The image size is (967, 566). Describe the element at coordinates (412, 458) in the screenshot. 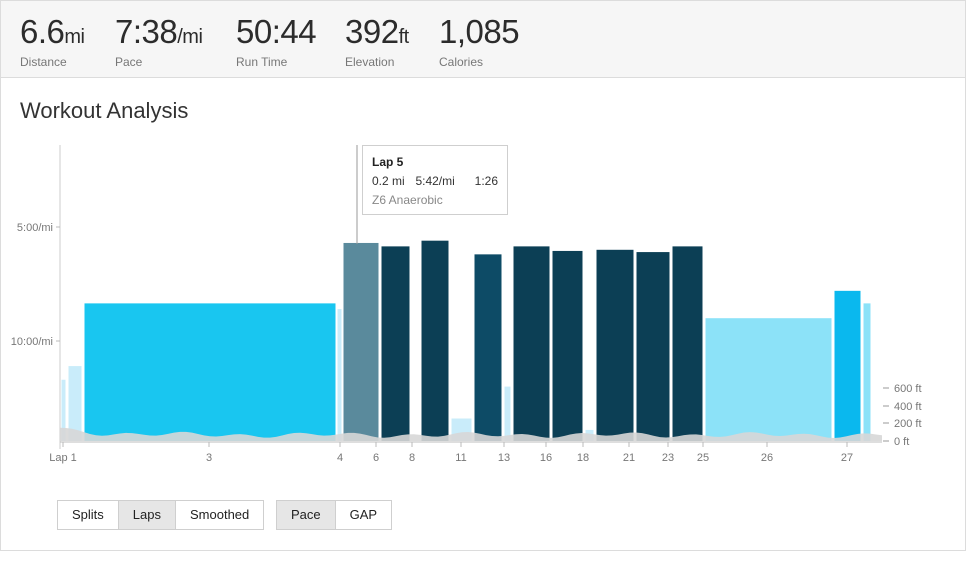

I see `x-tick-label: 8` at that location.